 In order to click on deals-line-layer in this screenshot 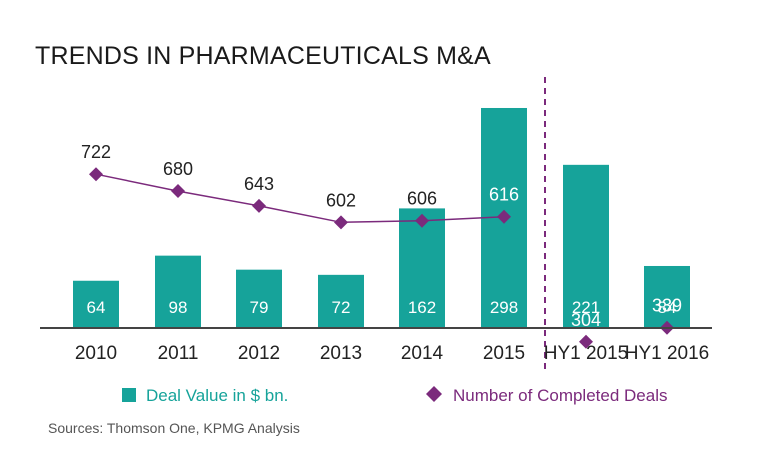, I will do `click(300, 198)`.